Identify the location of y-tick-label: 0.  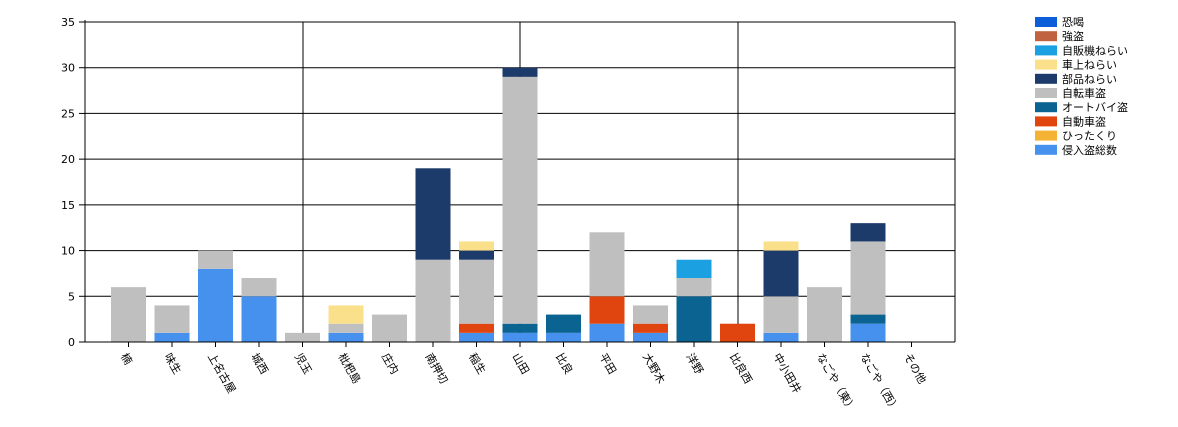
(71, 342).